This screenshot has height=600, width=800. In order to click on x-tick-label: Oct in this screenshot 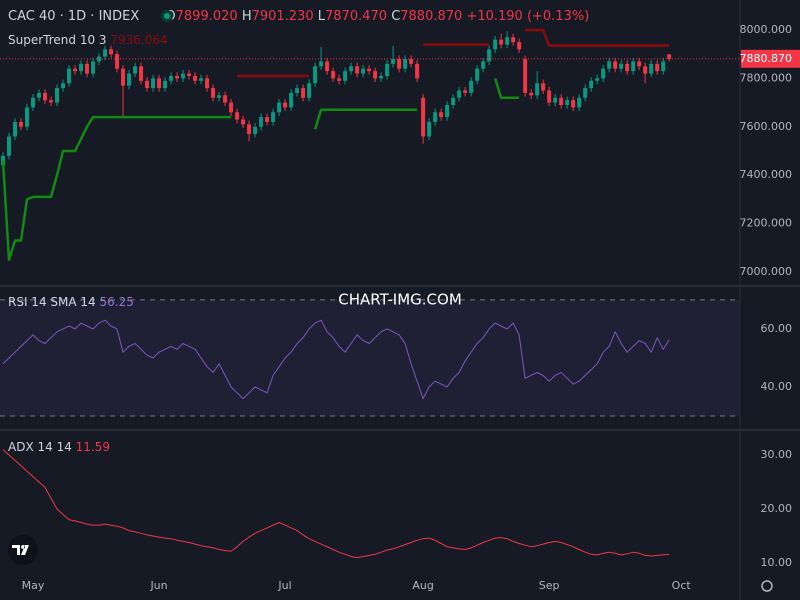, I will do `click(682, 585)`.